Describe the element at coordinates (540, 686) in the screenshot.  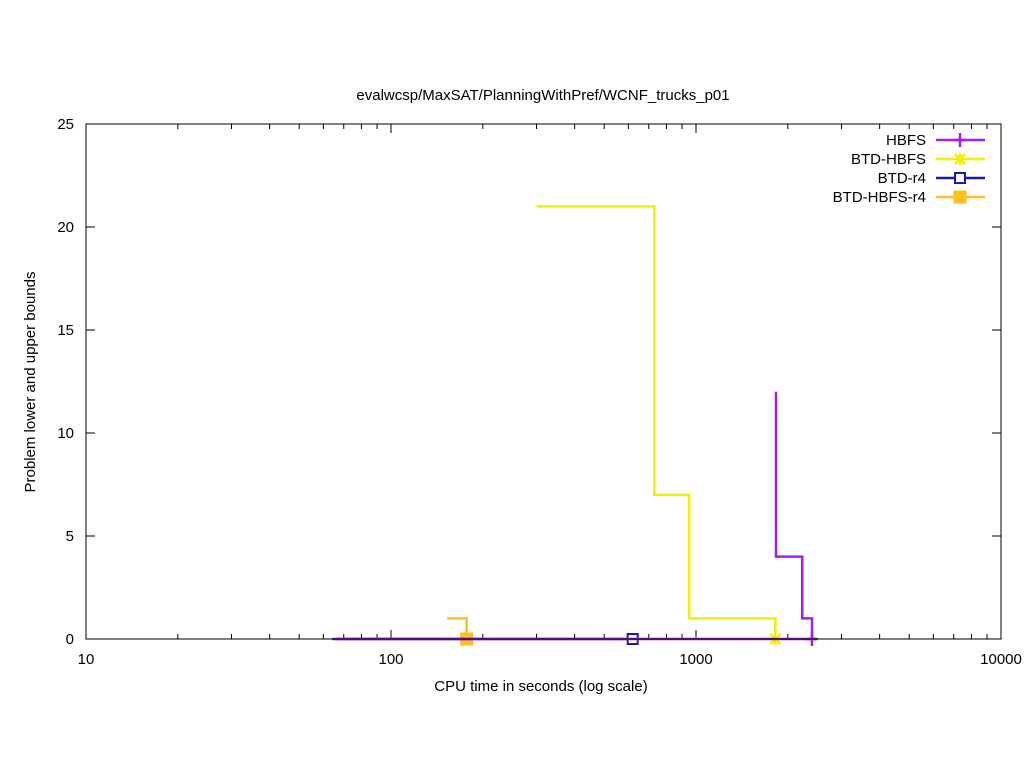
I see `x-axis-label: CPU time in seconds (log scale)` at that location.